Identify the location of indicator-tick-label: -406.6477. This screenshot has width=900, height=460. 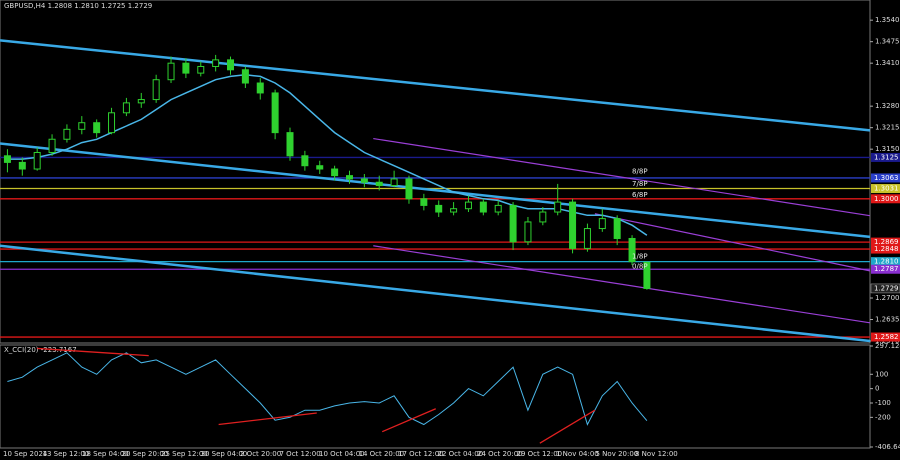
(887, 447).